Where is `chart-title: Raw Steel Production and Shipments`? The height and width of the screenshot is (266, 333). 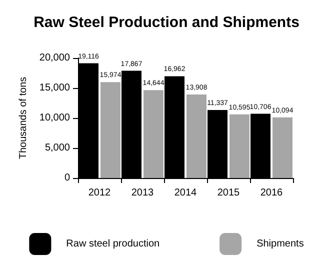
chart-title: Raw Steel Production and Shipments is located at coordinates (167, 22).